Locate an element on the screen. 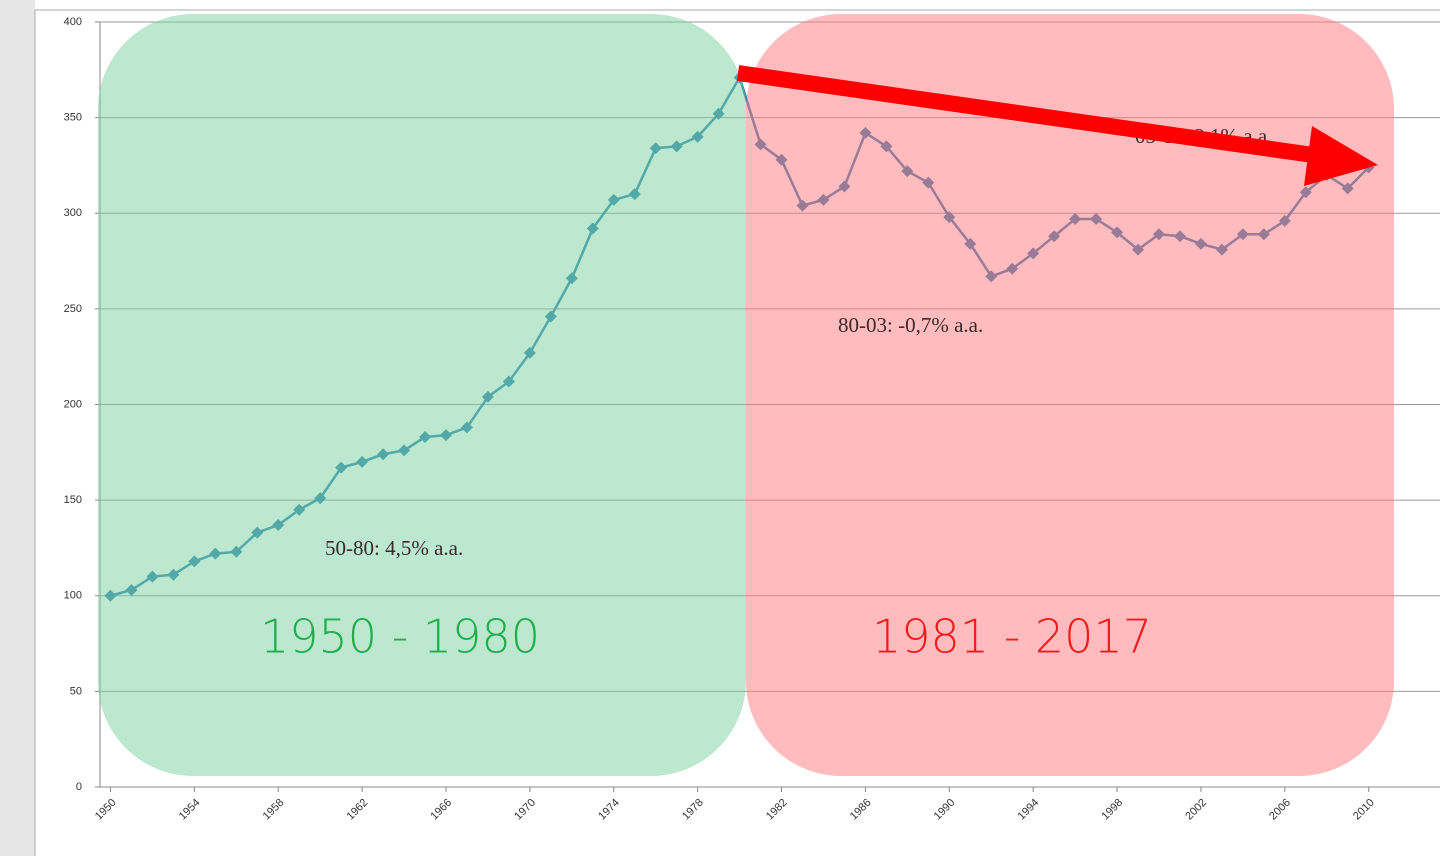 This screenshot has height=861, width=1440. y-tick-label: 150 is located at coordinates (73, 500).